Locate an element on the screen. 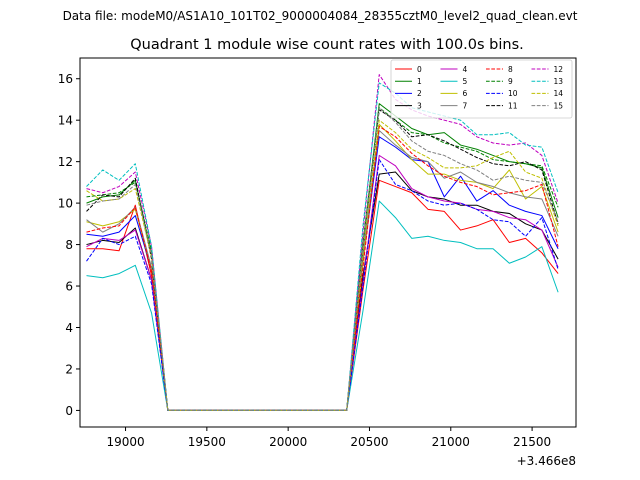 This screenshot has height=480, width=640. y-tick-label-4: 4 is located at coordinates (69, 328).